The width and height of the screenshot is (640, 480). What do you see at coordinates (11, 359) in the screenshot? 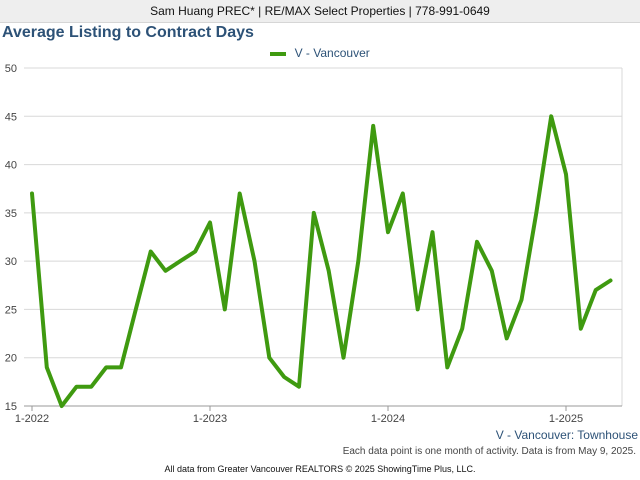
I see `y-tick-label: 20` at bounding box center [11, 359].